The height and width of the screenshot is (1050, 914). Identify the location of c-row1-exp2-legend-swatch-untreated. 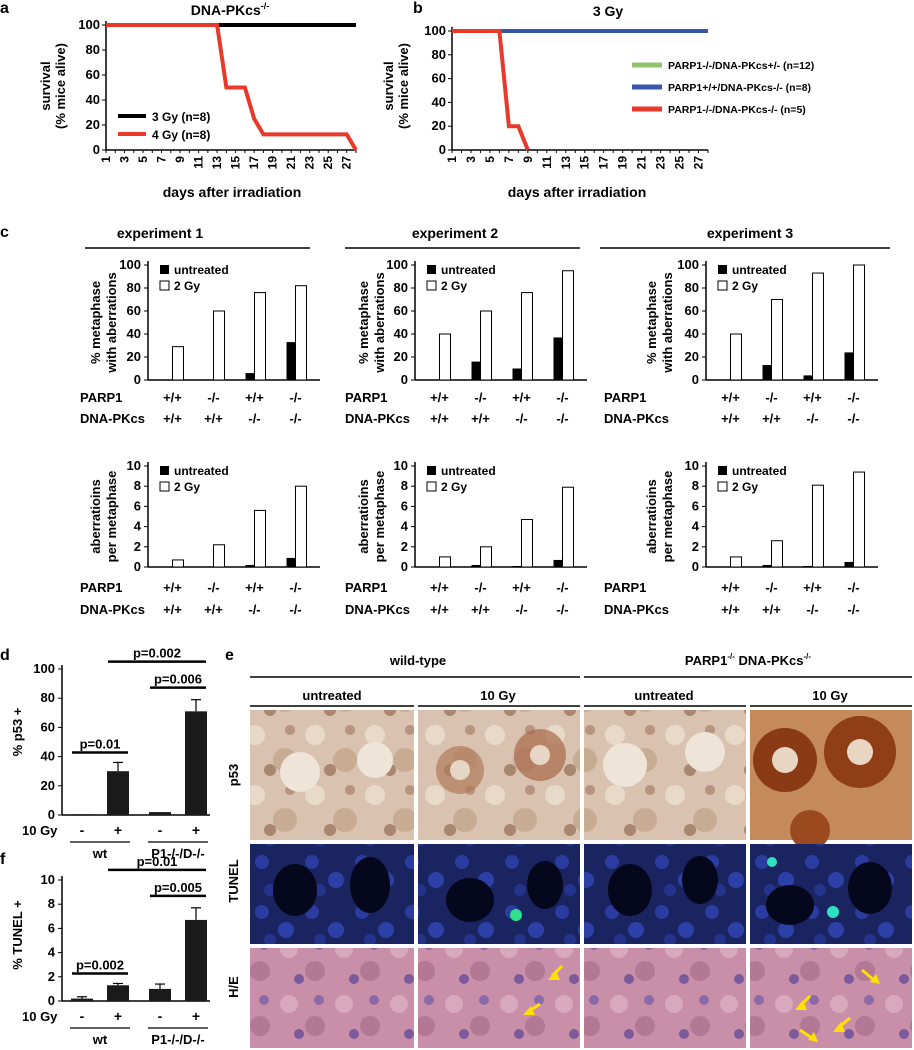
(431, 269).